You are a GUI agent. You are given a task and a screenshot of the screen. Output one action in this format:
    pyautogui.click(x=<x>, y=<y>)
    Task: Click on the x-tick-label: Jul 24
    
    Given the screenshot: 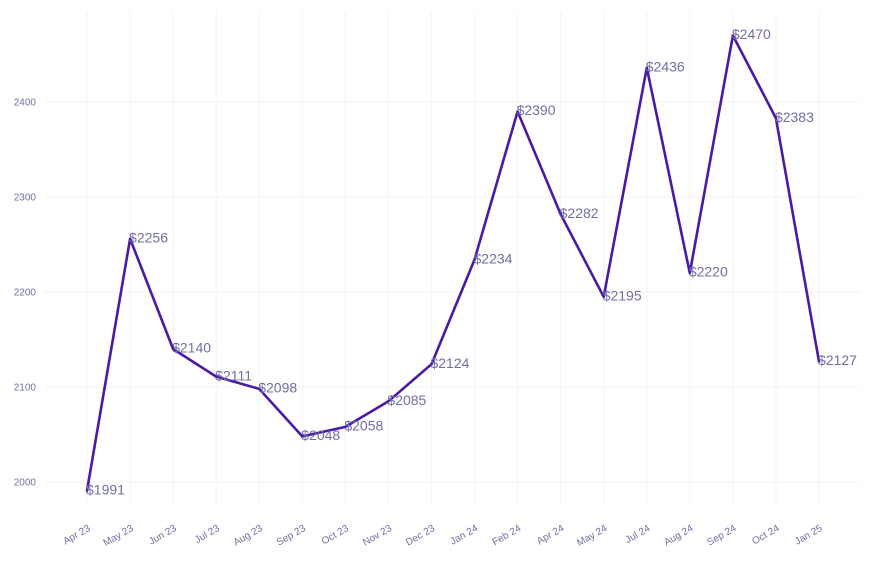 What is the action you would take?
    pyautogui.click(x=638, y=534)
    